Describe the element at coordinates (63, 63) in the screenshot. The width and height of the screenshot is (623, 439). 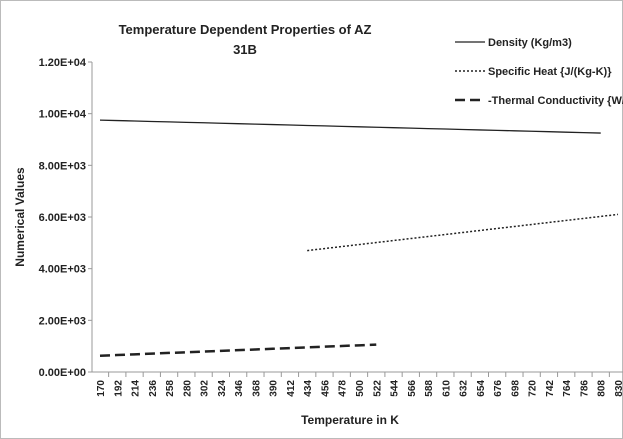
I see `y-tick-label: 1.20E+04` at that location.